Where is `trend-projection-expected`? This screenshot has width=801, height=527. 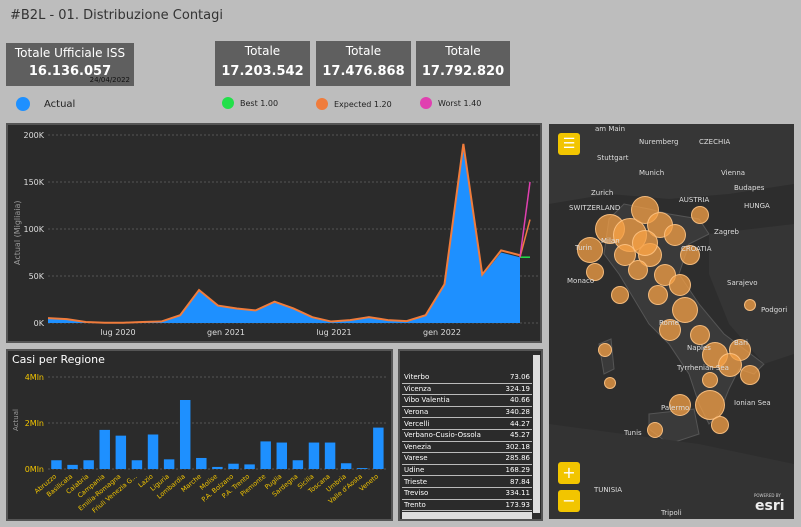
trend-projection-expected is located at coordinates (525, 238).